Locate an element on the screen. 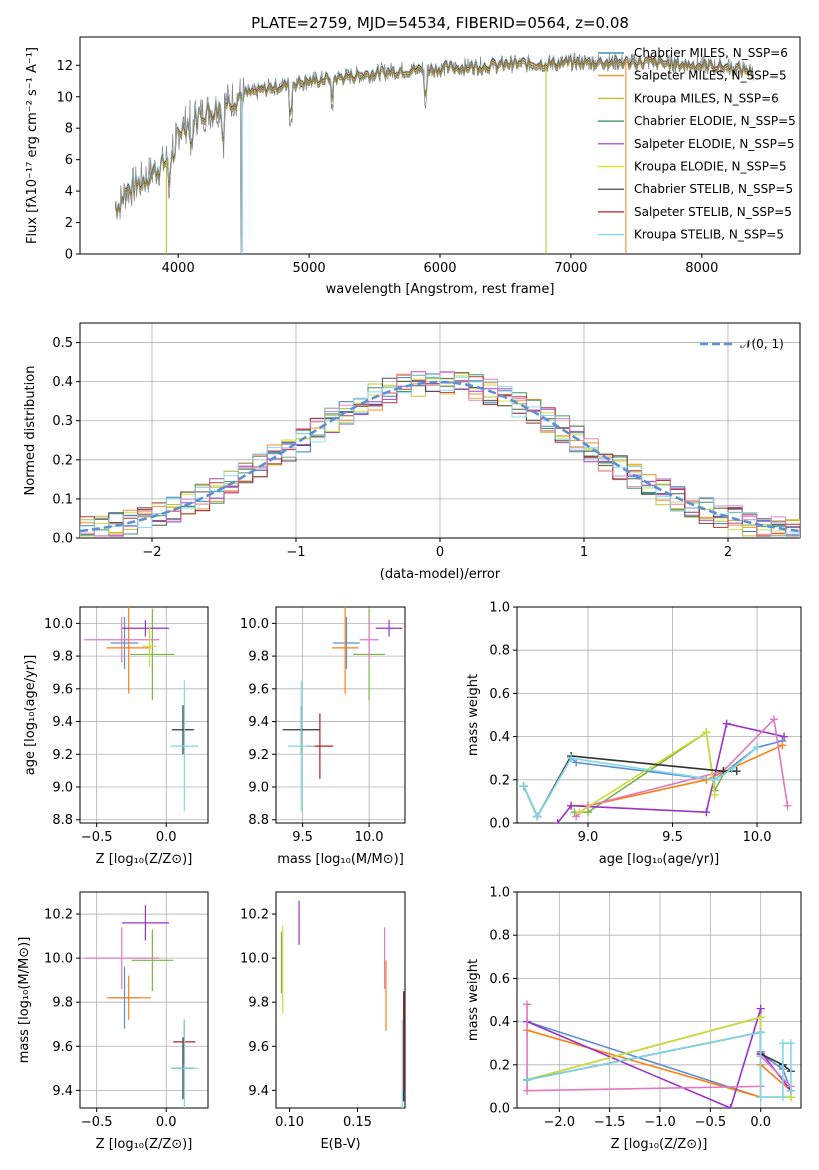  ytick-label-1-2: 0.2 is located at coordinates (62, 460).